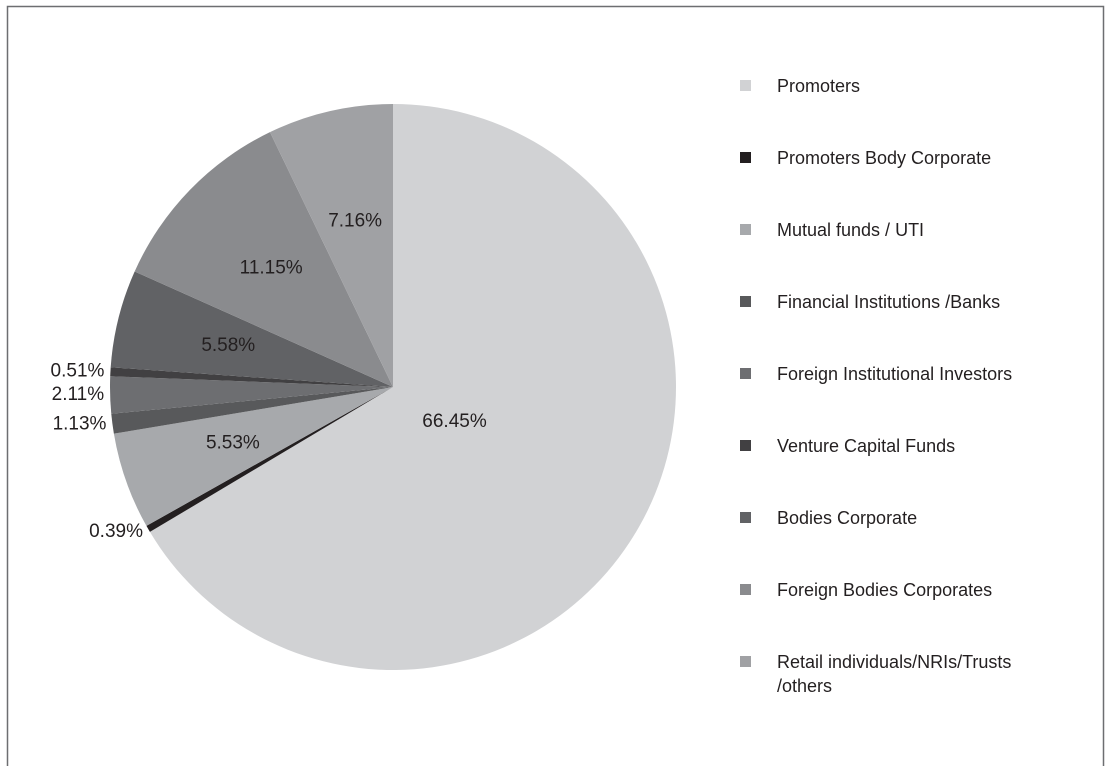  What do you see at coordinates (895, 108) in the screenshot?
I see `legend-item: Promoters` at bounding box center [895, 108].